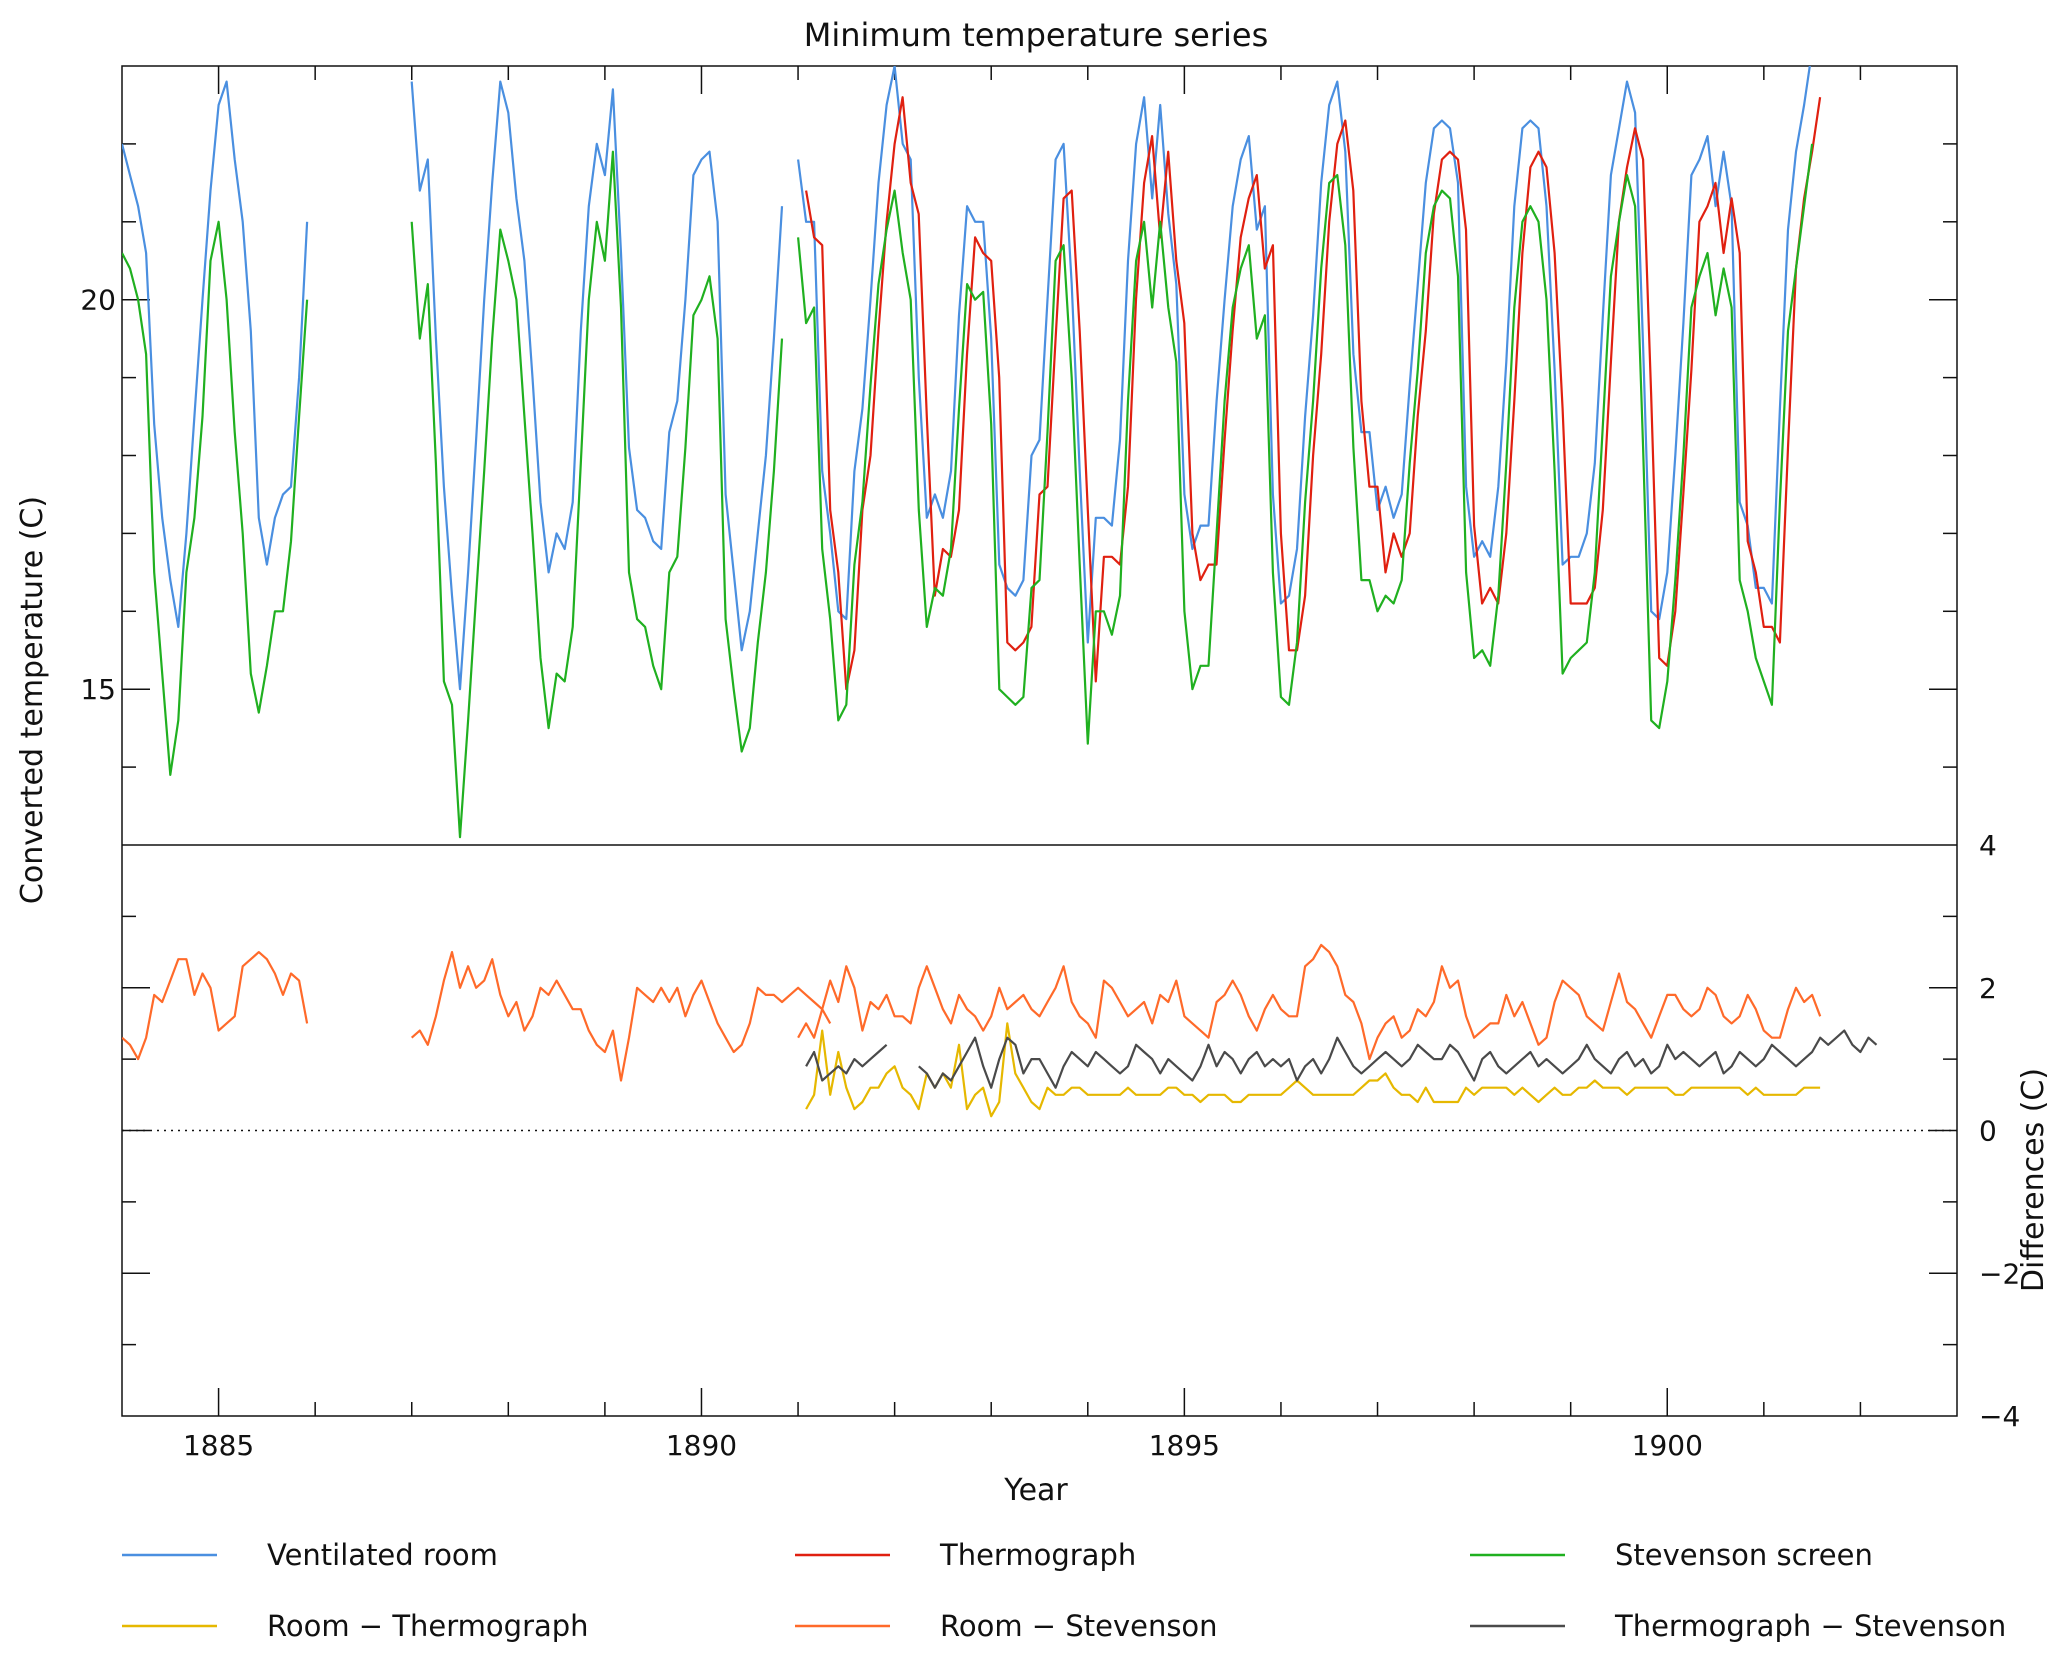  I want to click on legend-item: Room − Stevenson, so click(1006, 1626).